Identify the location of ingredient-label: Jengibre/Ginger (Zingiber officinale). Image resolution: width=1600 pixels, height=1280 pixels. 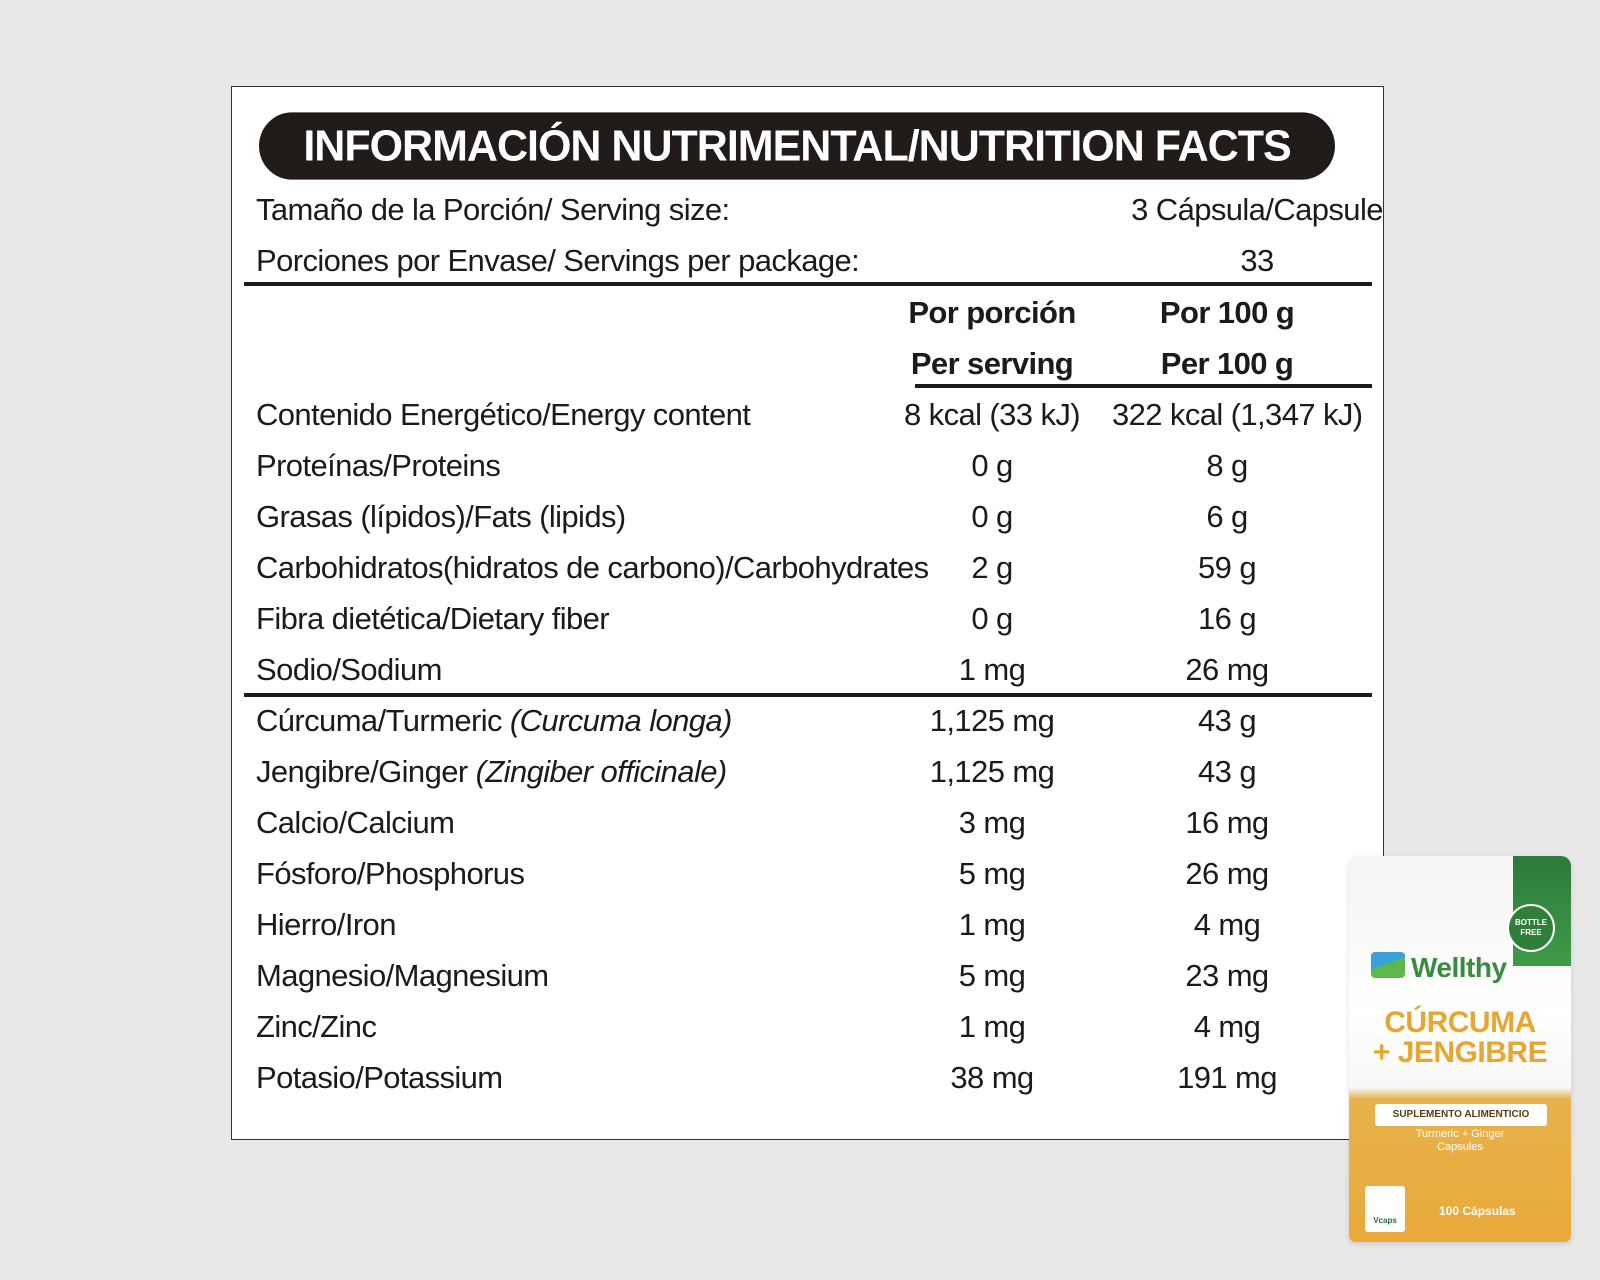
(491, 771).